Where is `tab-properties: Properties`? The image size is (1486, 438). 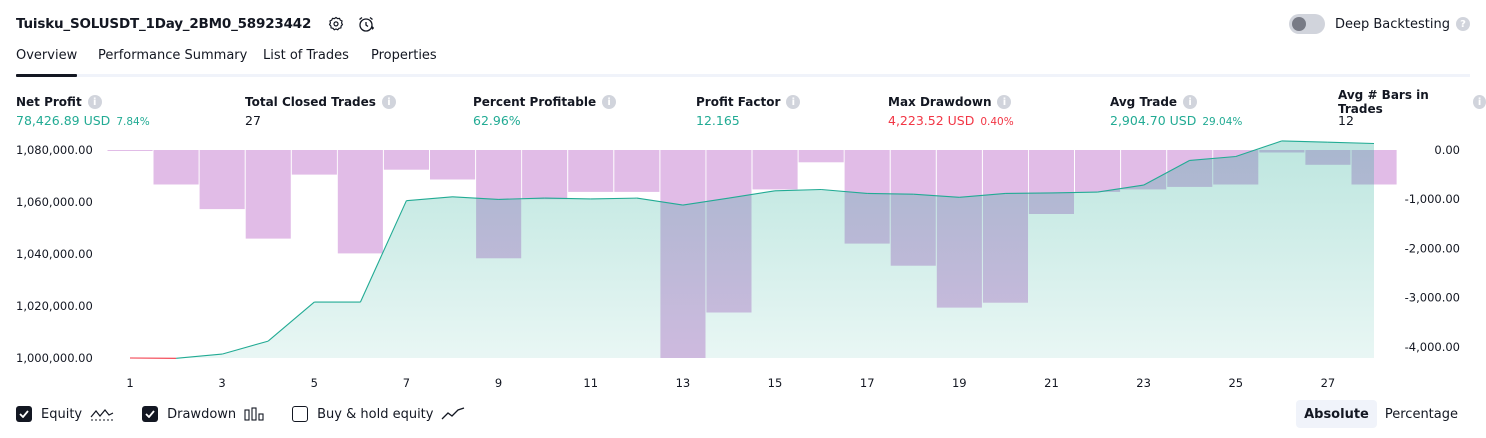
tab-properties: Properties is located at coordinates (404, 55).